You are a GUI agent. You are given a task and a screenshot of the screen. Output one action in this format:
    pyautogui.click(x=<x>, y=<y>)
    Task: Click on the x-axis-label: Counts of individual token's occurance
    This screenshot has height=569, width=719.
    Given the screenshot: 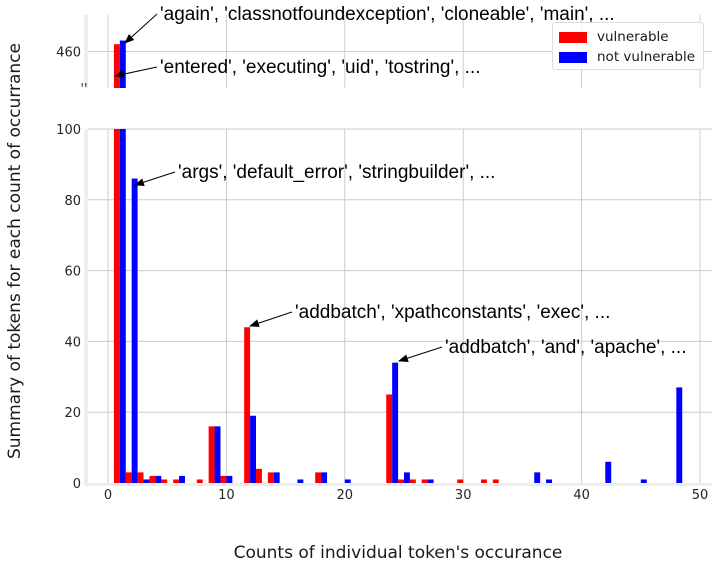 What is the action you would take?
    pyautogui.click(x=398, y=553)
    